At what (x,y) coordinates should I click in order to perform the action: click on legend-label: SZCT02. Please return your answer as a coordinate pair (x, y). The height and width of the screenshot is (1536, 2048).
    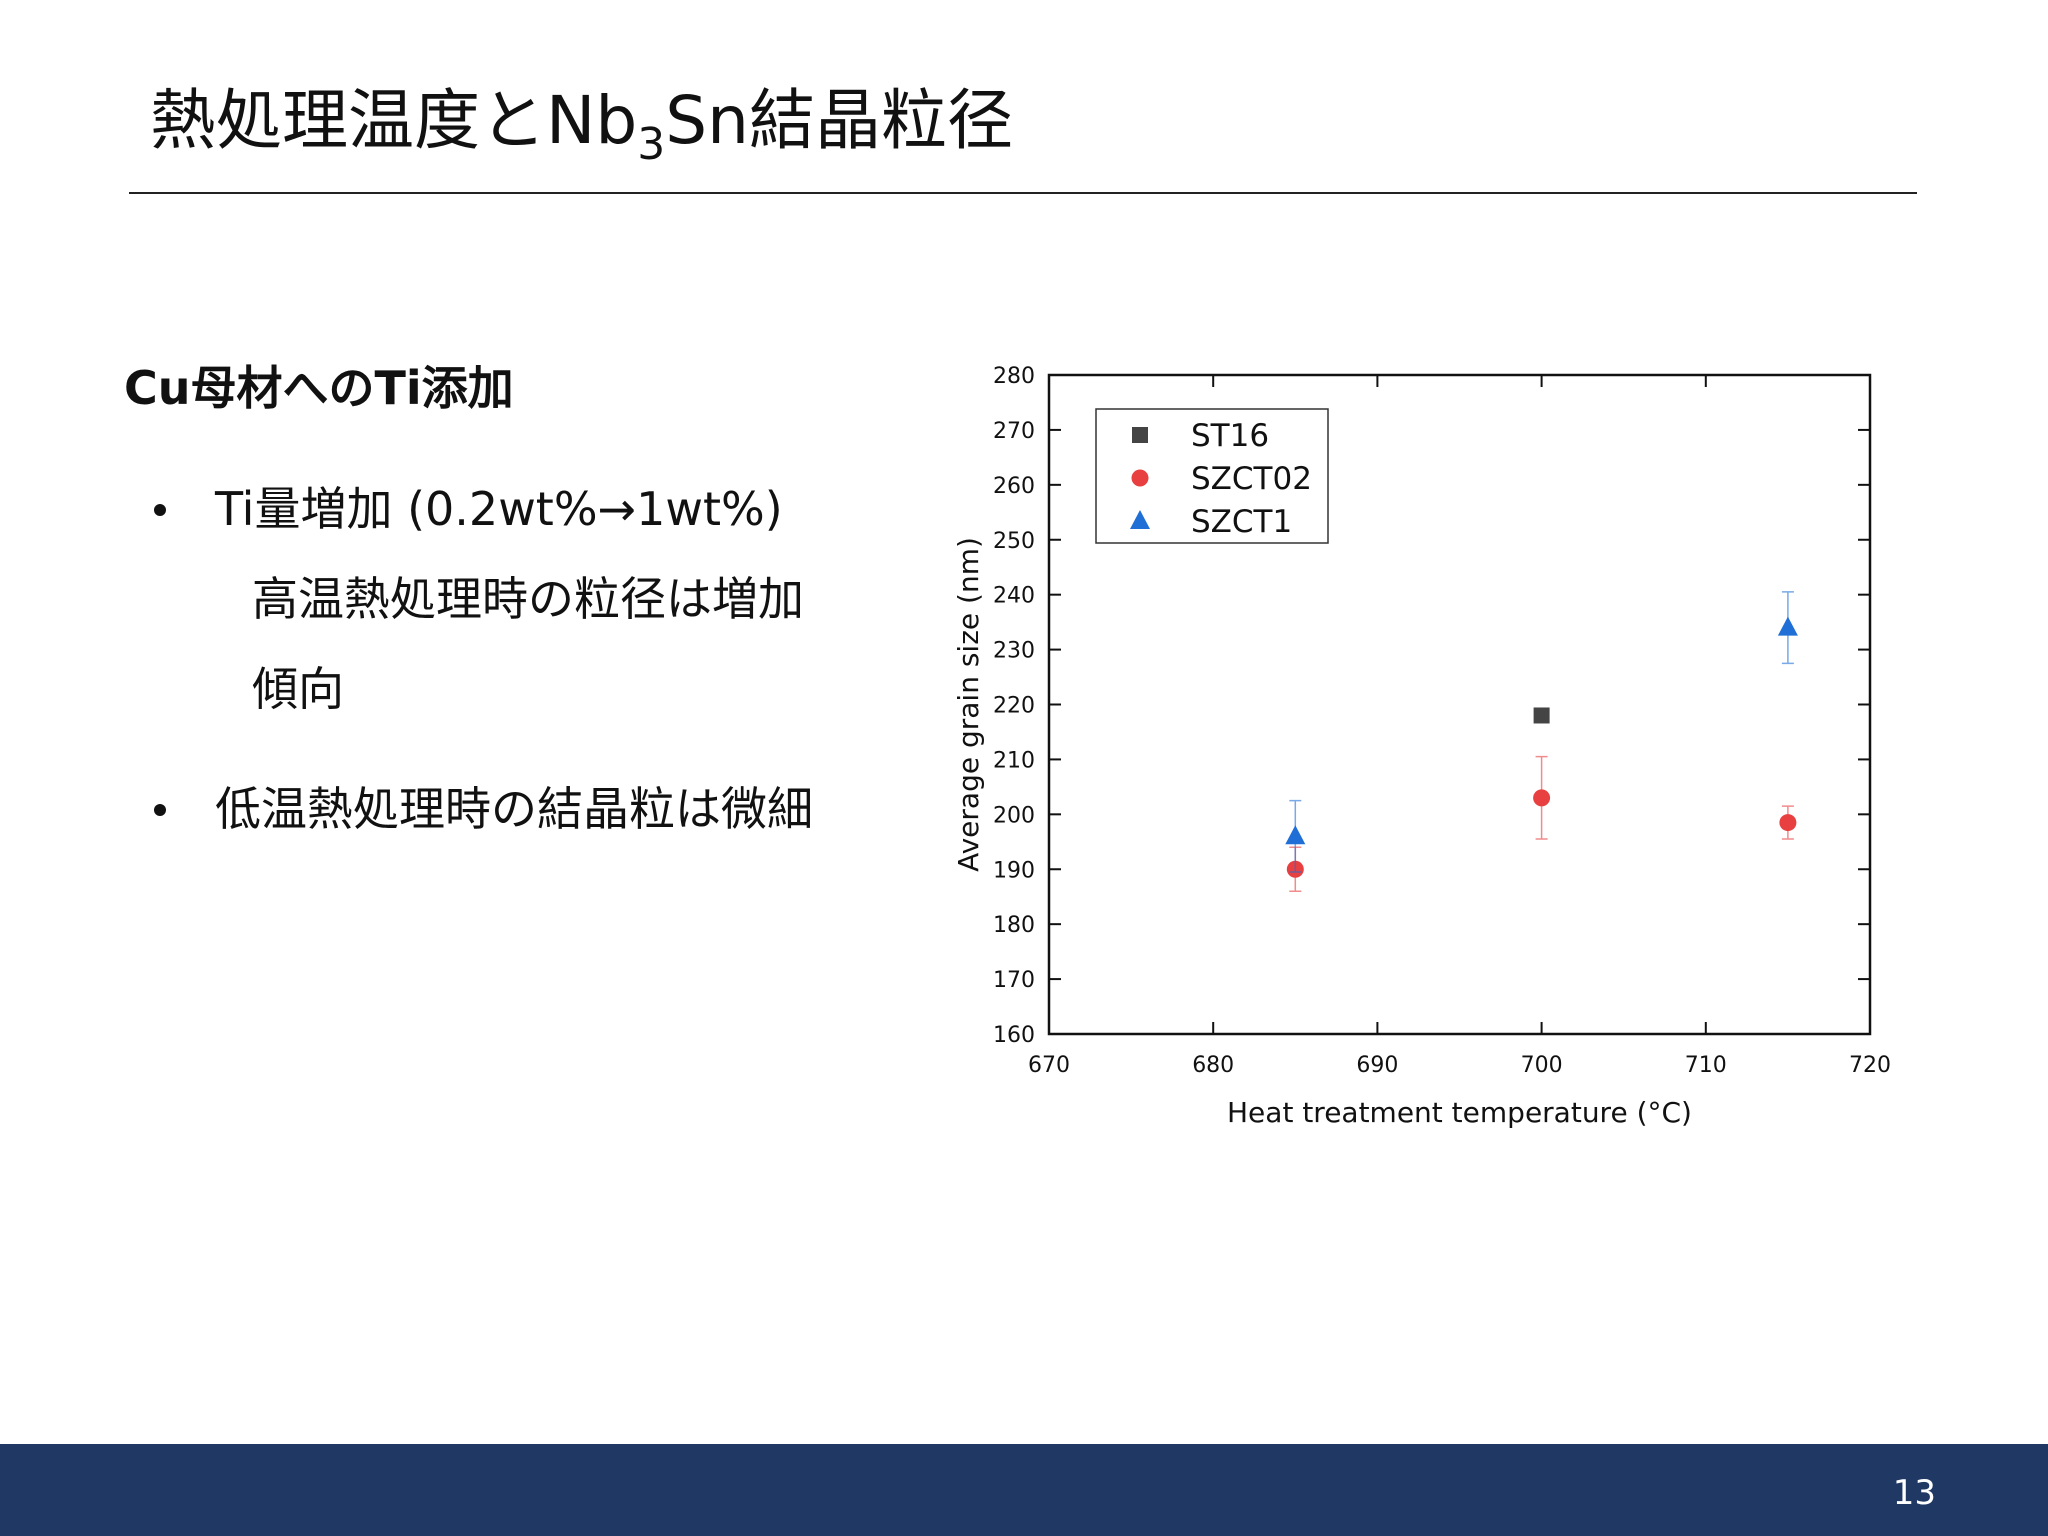
    Looking at the image, I should click on (1251, 479).